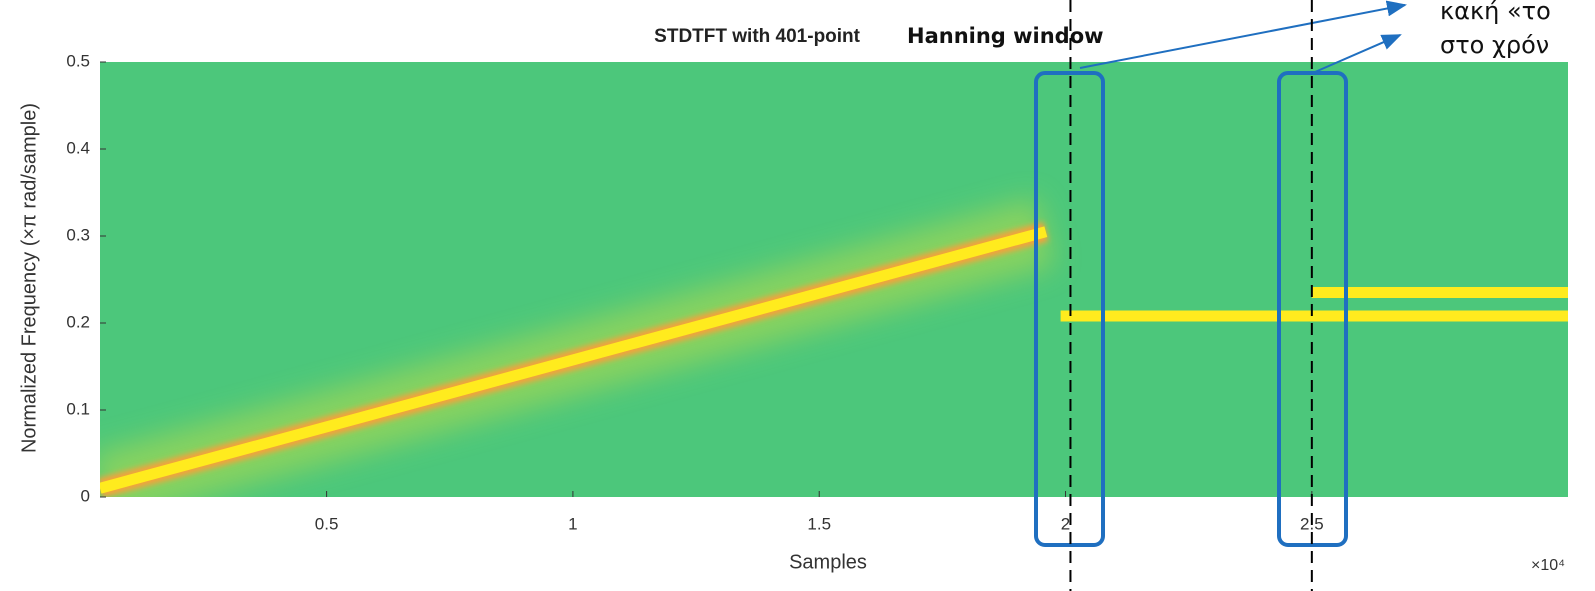 The image size is (1595, 591). Describe the element at coordinates (78, 408) in the screenshot. I see `y-tick-label: 0.1` at that location.